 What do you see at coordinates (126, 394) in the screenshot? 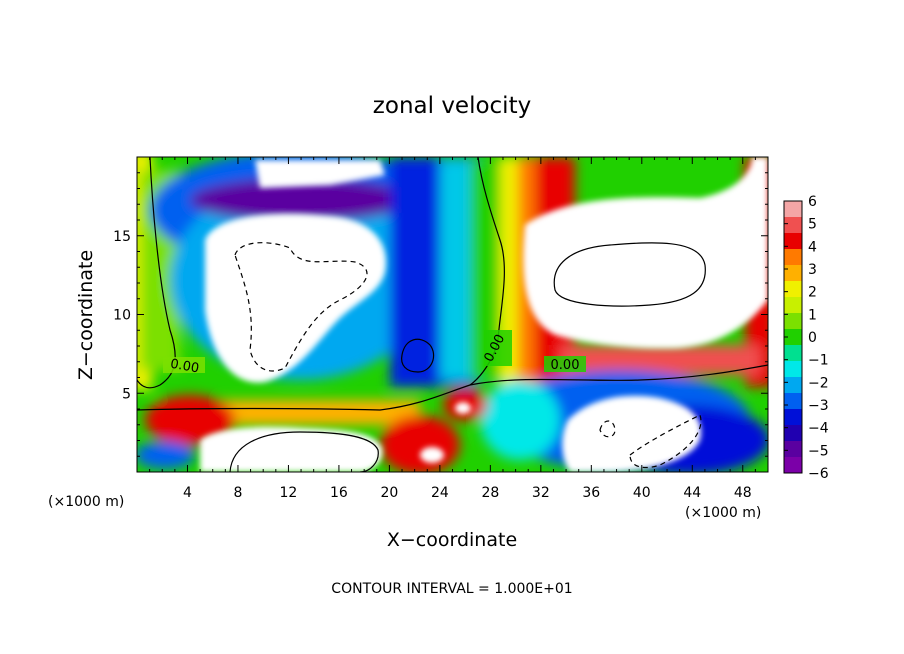
I see `y-tick-label: 5` at bounding box center [126, 394].